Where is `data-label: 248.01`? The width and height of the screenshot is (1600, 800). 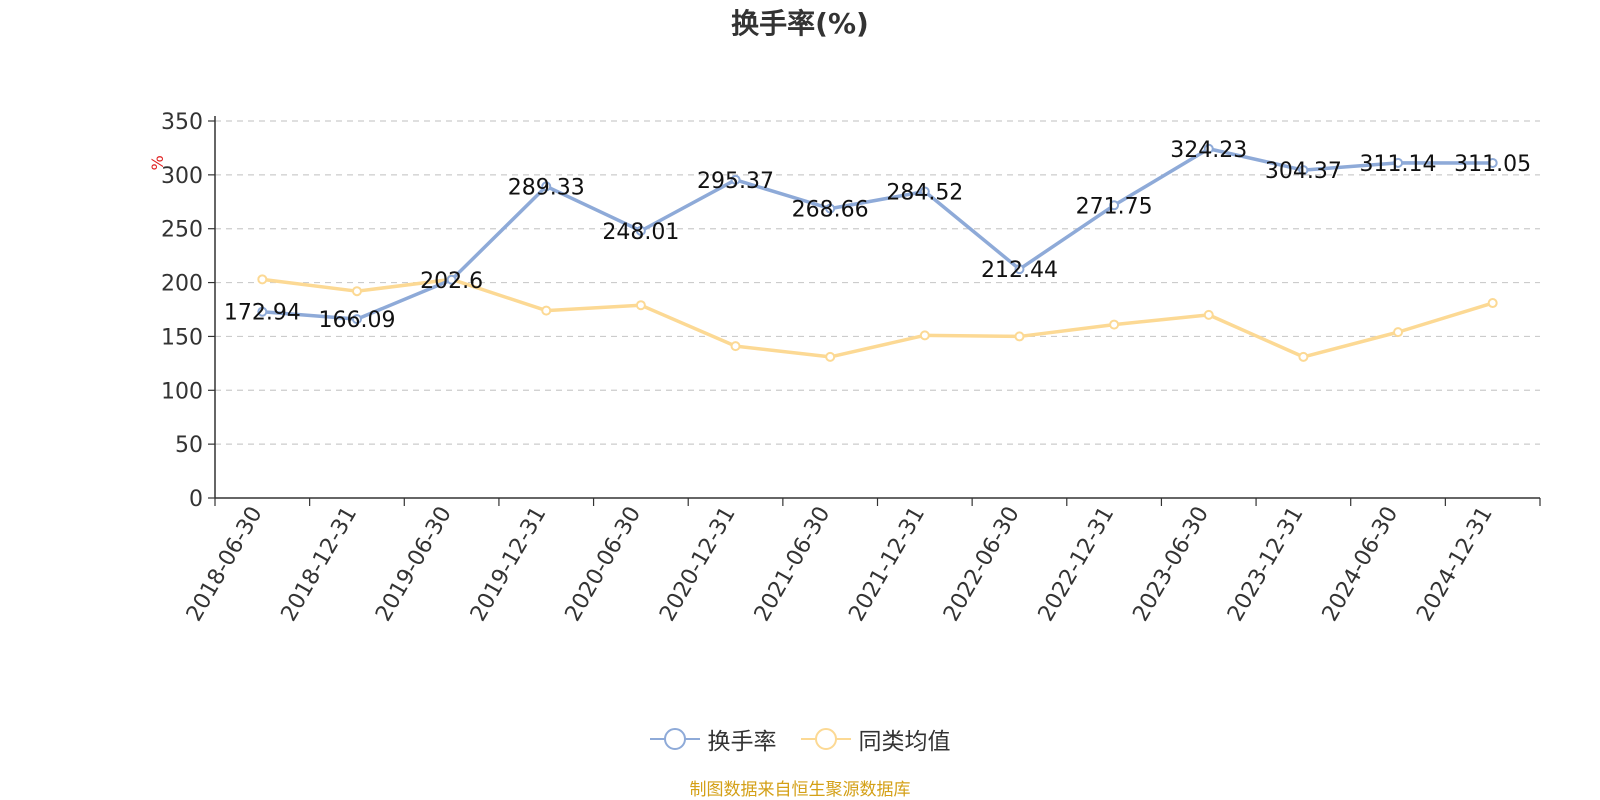
data-label: 248.01 is located at coordinates (640, 232).